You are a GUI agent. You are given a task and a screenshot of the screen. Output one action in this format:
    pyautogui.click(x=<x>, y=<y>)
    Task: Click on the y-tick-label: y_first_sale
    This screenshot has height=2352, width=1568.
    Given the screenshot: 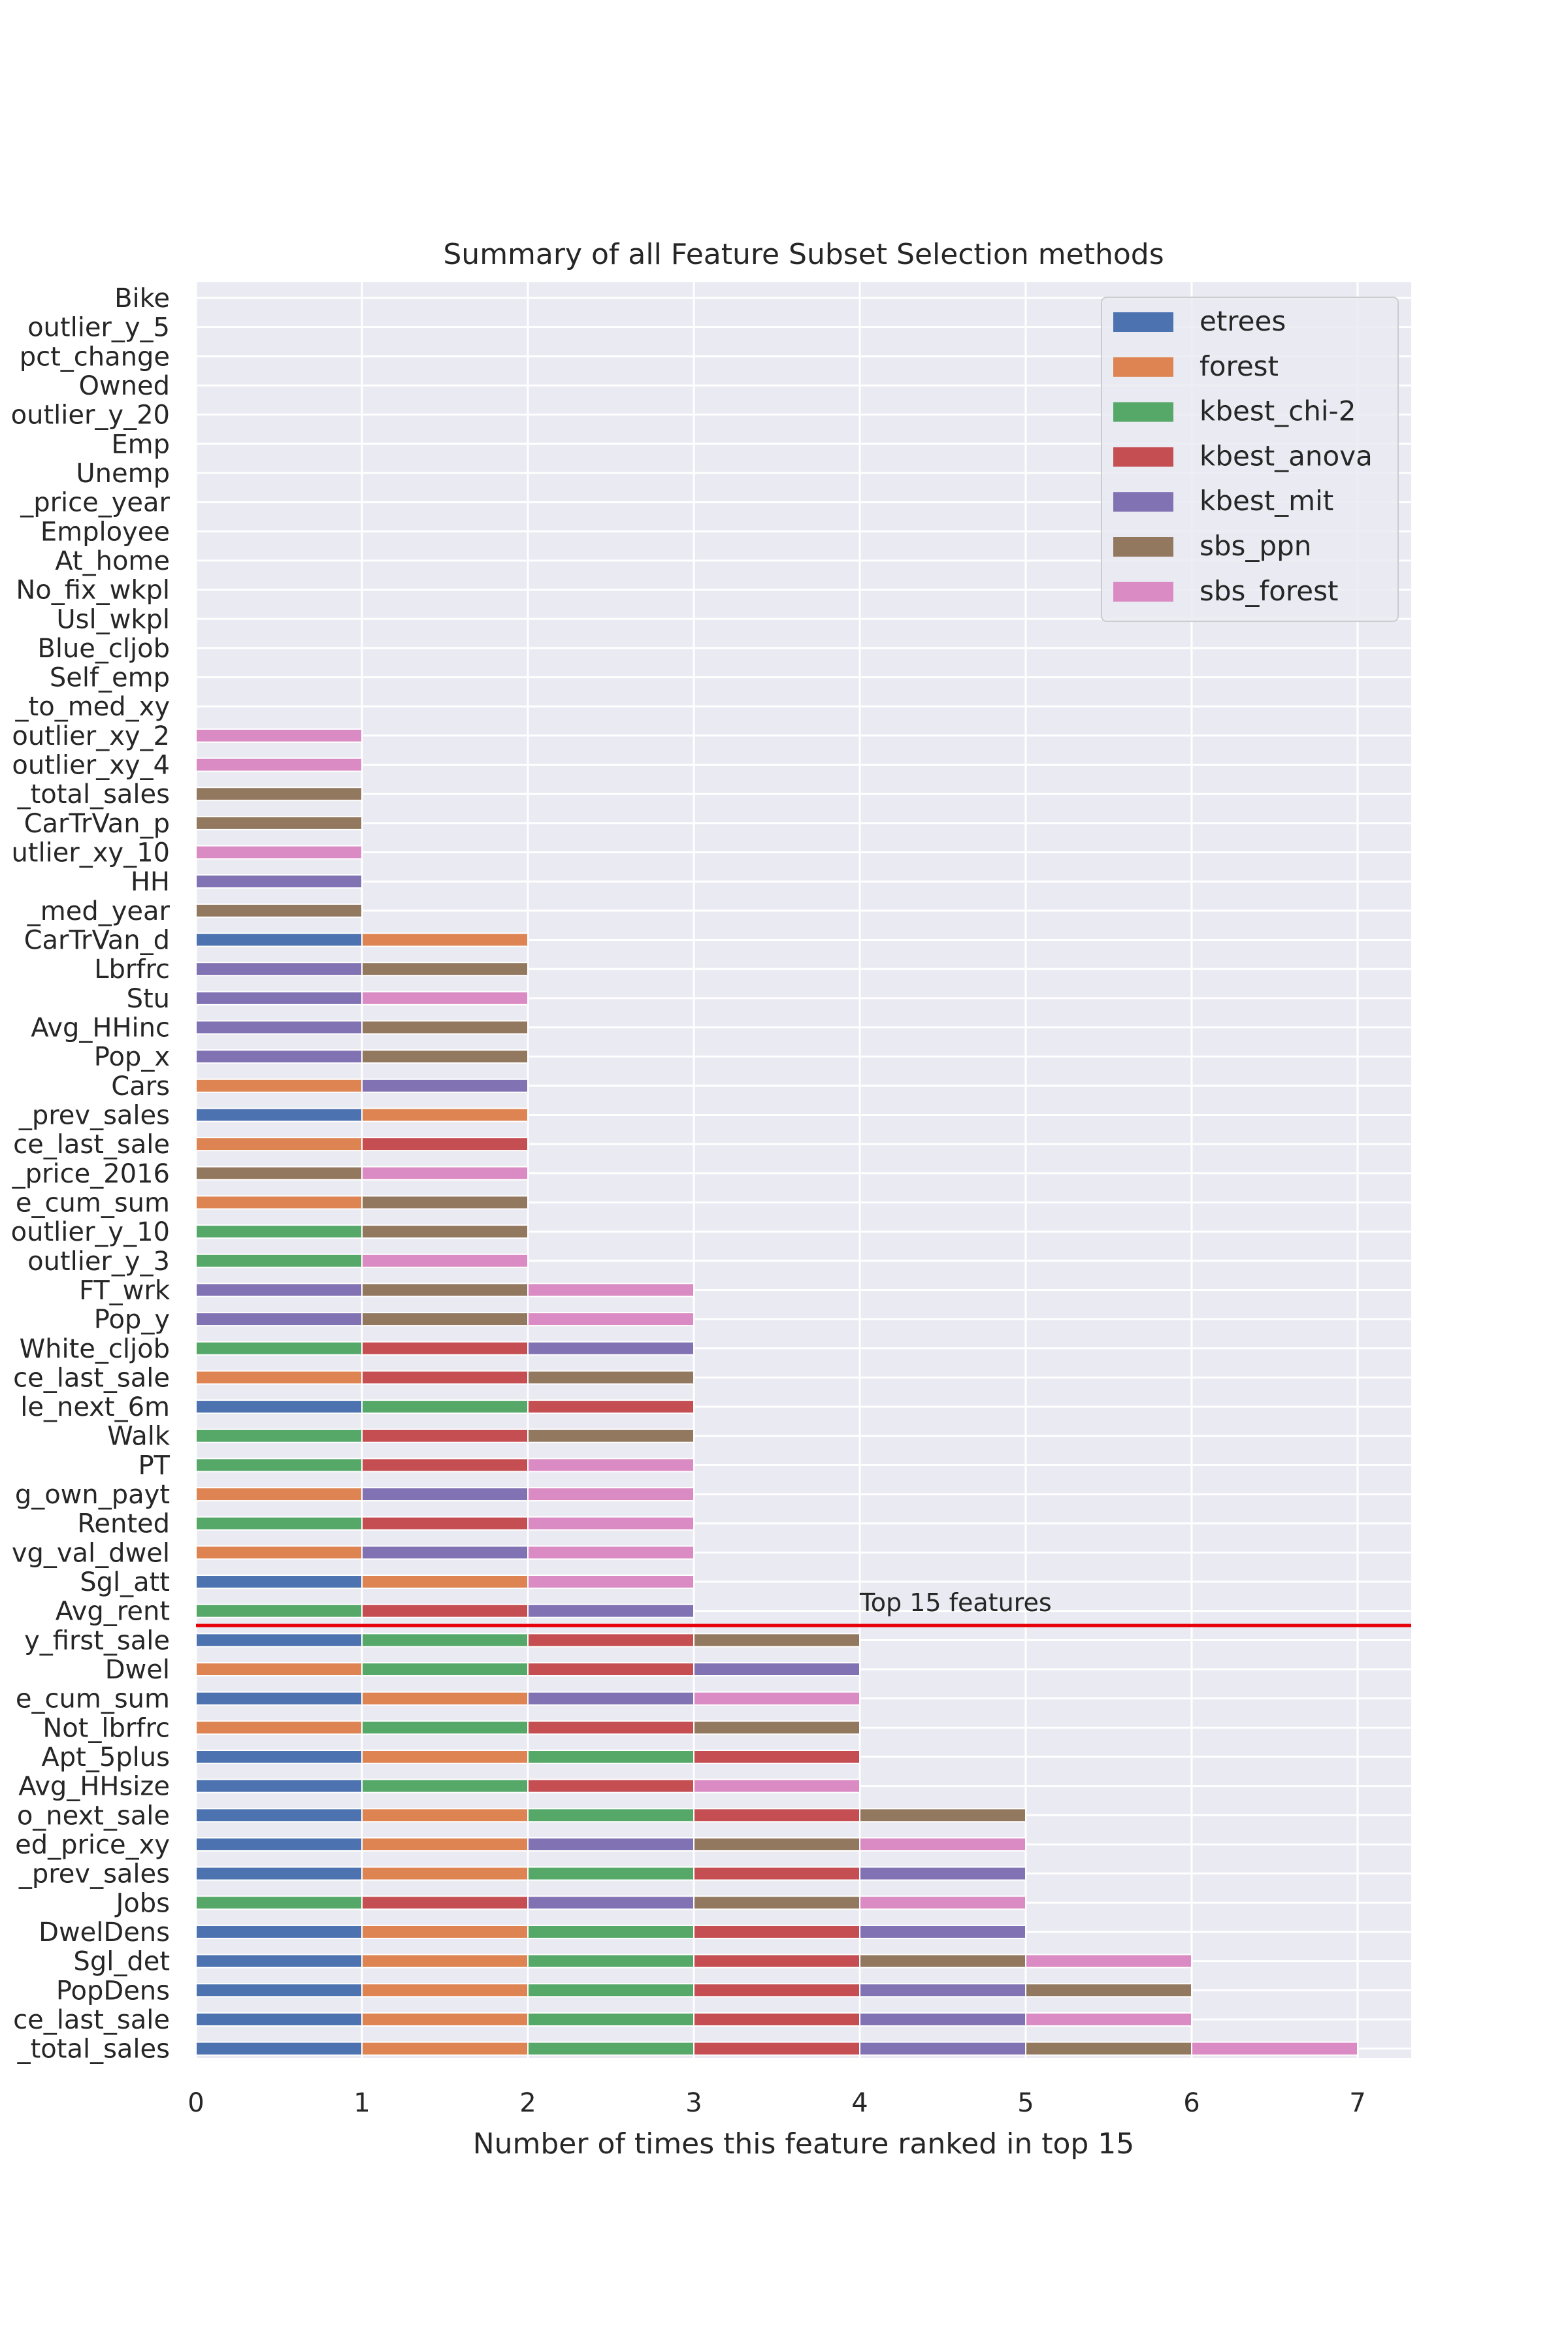 What is the action you would take?
    pyautogui.click(x=97, y=1640)
    